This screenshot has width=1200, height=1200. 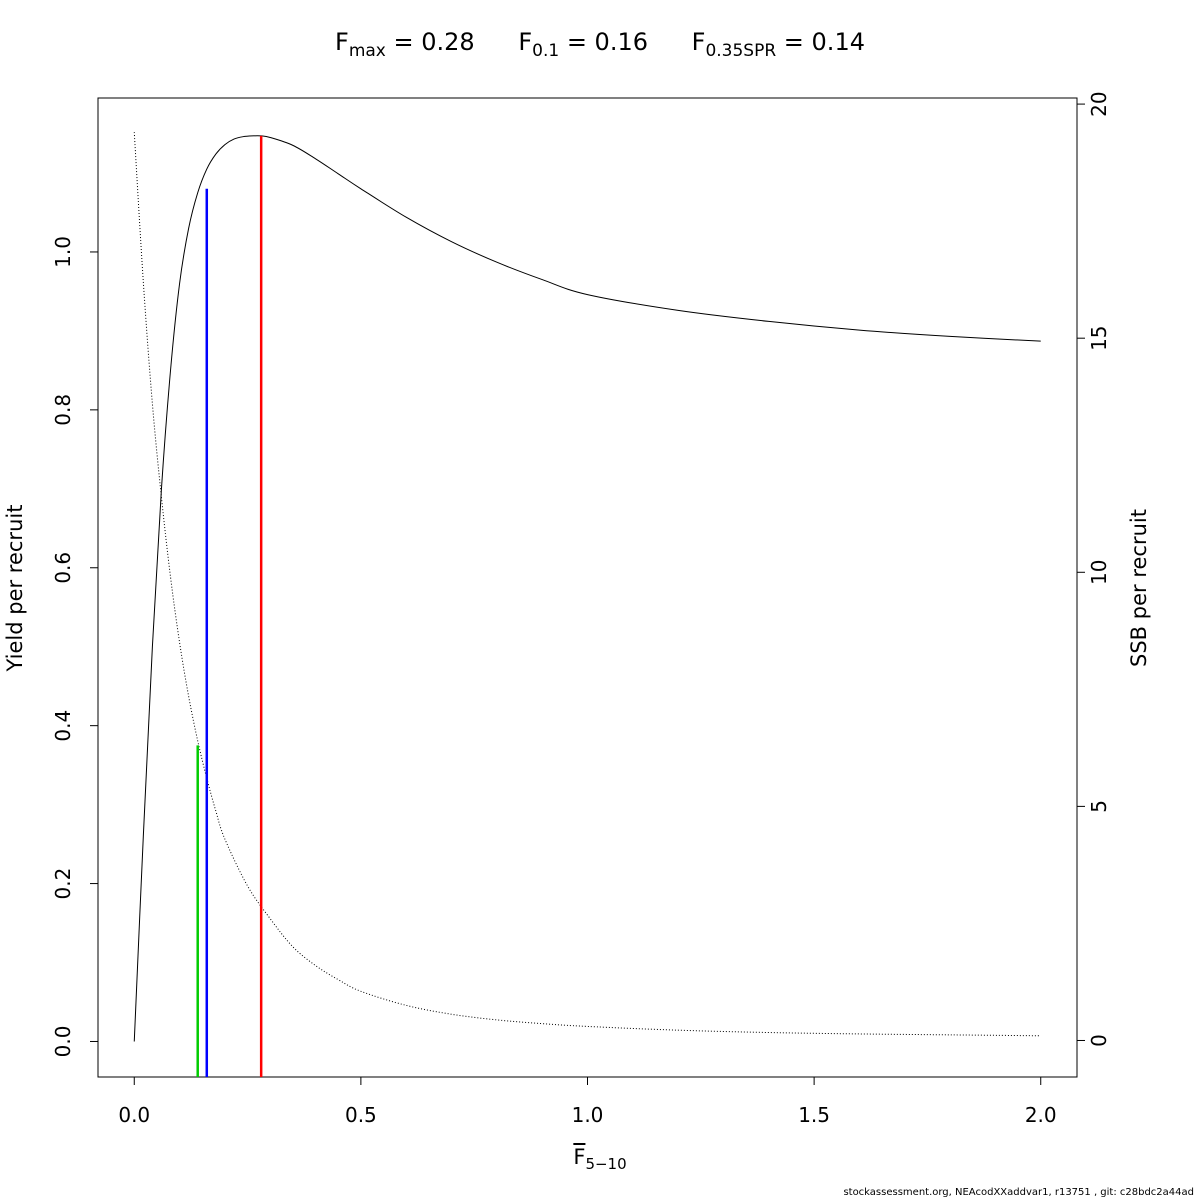 What do you see at coordinates (600, 1159) in the screenshot?
I see `x-axis-label: F5−10` at bounding box center [600, 1159].